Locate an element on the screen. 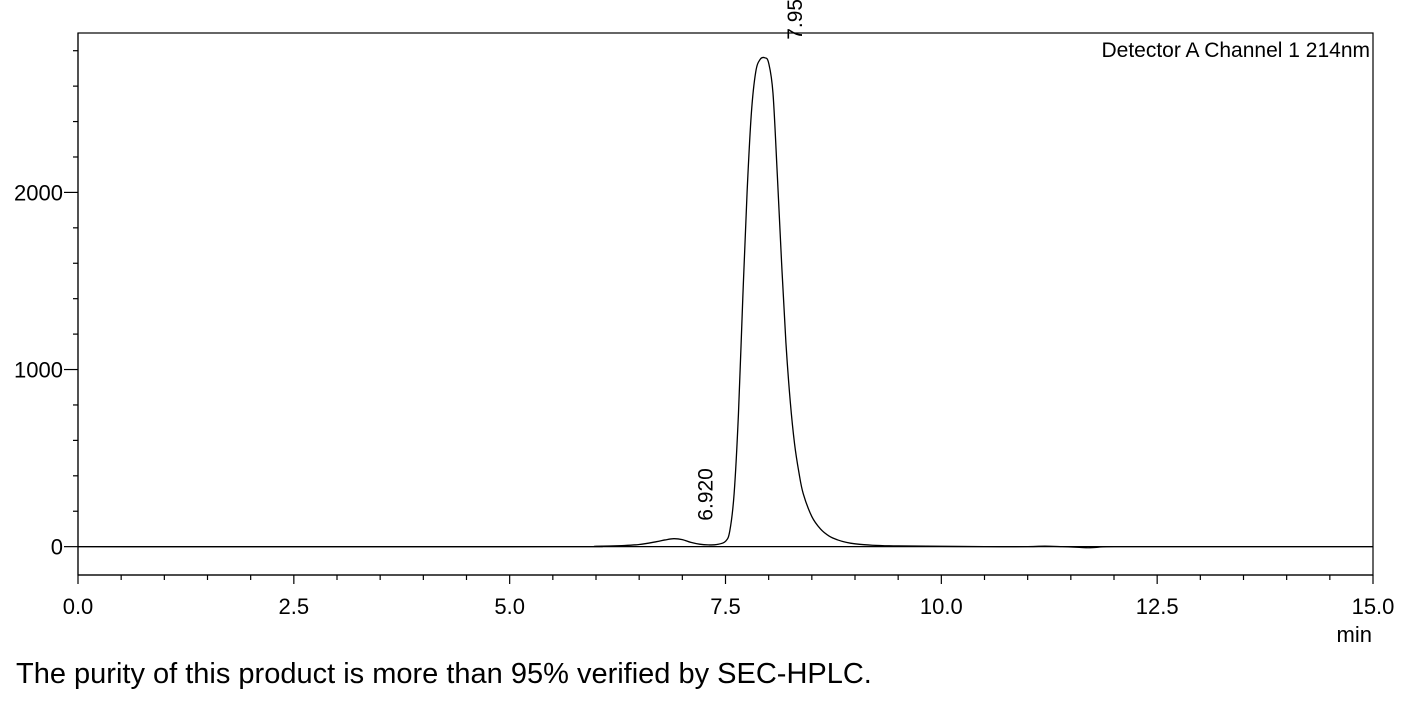 The width and height of the screenshot is (1404, 709). y-tick-label: 0 is located at coordinates (57, 547).